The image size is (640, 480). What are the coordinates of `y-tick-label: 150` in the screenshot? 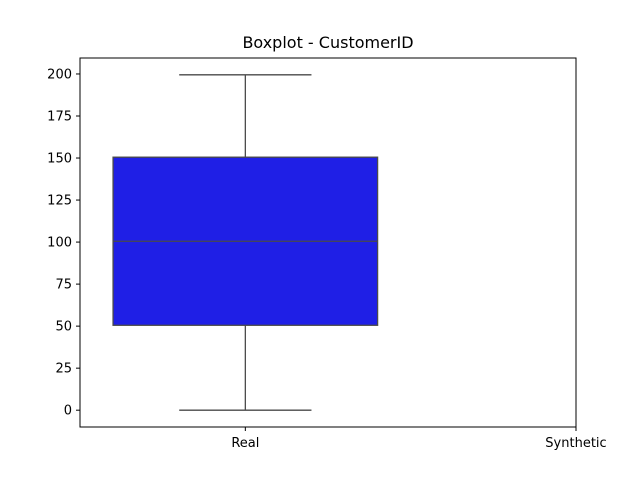 It's located at (59, 159).